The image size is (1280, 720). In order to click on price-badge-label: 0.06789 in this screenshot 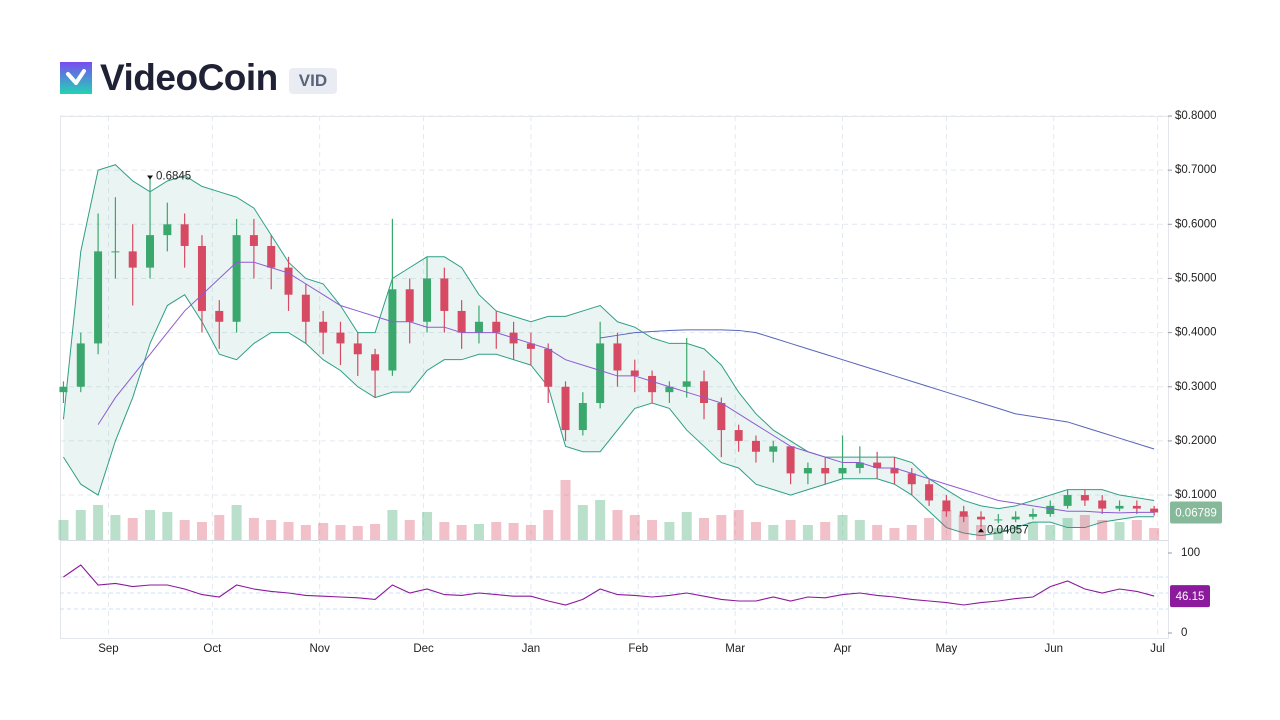, I will do `click(1196, 513)`.